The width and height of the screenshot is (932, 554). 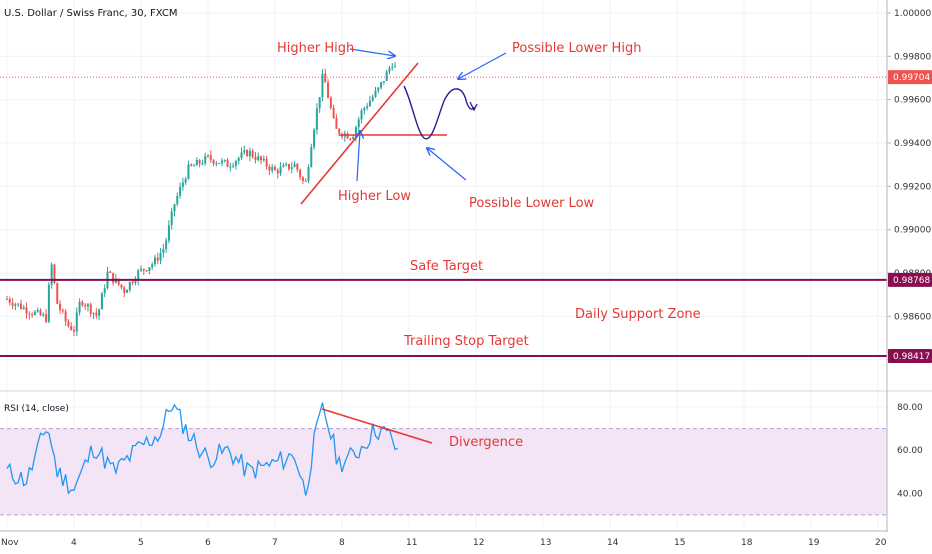 I want to click on safe-target-price-tag: 0.98768, so click(x=910, y=279).